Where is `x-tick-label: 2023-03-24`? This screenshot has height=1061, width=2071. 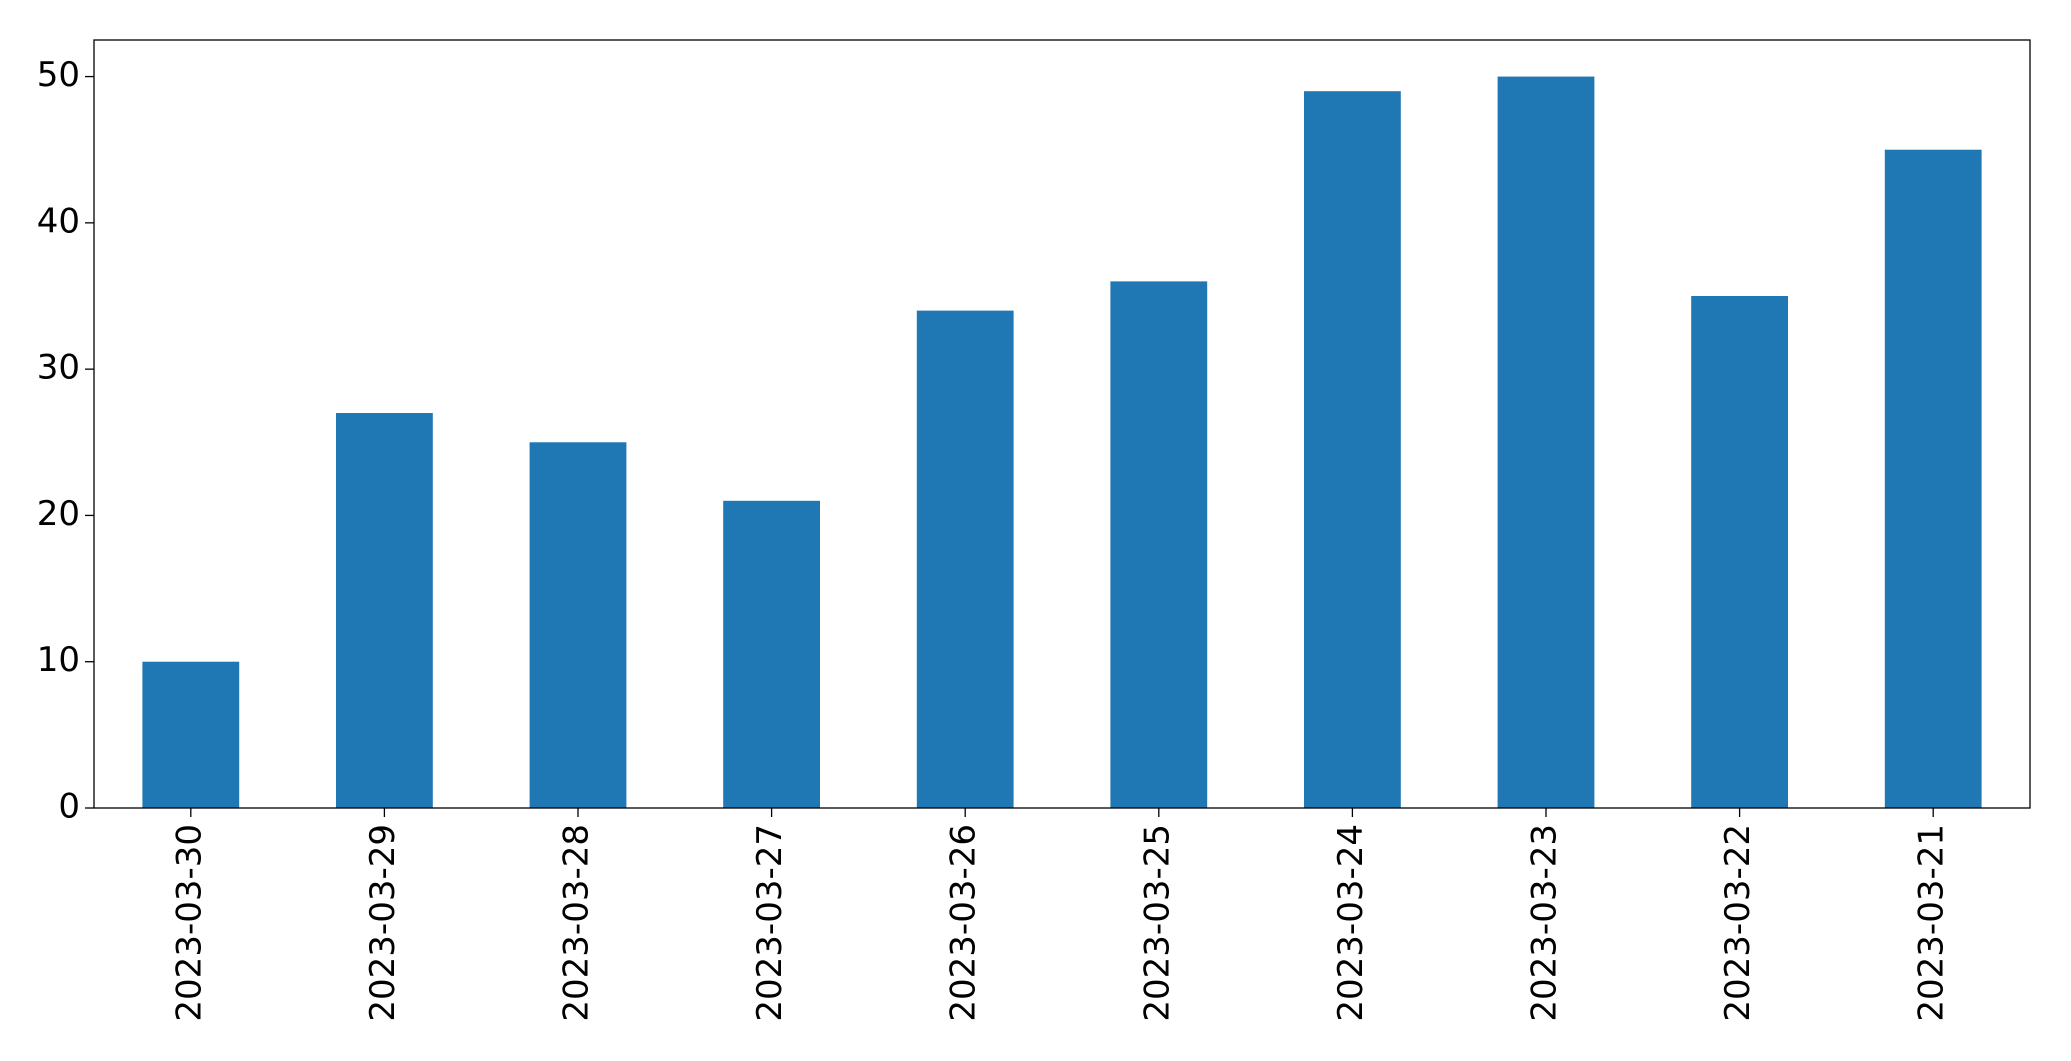
x-tick-label: 2023-03-24 is located at coordinates (1351, 923).